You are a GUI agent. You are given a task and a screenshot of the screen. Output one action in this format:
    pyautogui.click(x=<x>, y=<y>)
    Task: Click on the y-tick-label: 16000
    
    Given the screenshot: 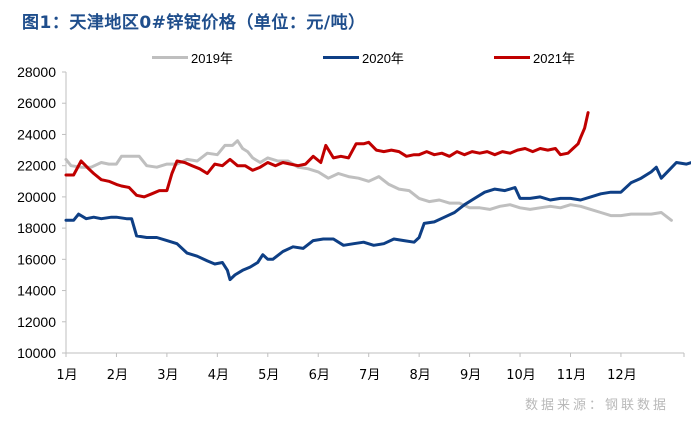 What is the action you would take?
    pyautogui.click(x=36, y=259)
    